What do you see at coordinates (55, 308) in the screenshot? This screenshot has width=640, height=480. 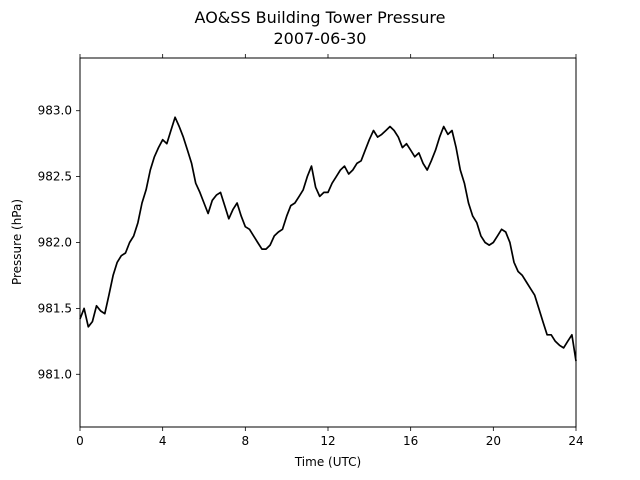 I see `y-tick-label: 981.5` at bounding box center [55, 308].